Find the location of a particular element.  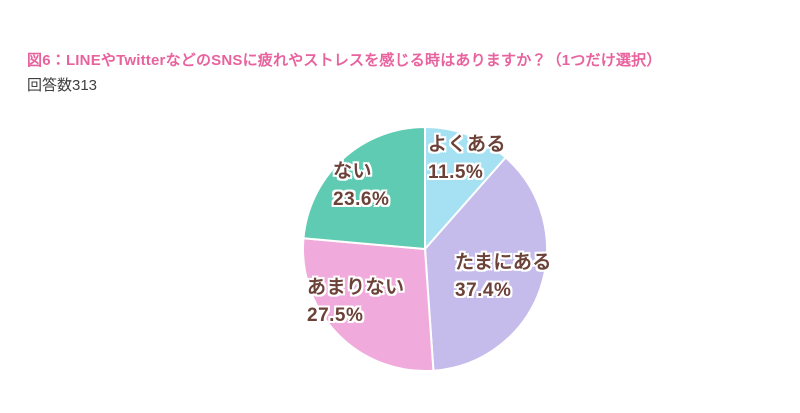

pie-slice-nai is located at coordinates (364, 188).